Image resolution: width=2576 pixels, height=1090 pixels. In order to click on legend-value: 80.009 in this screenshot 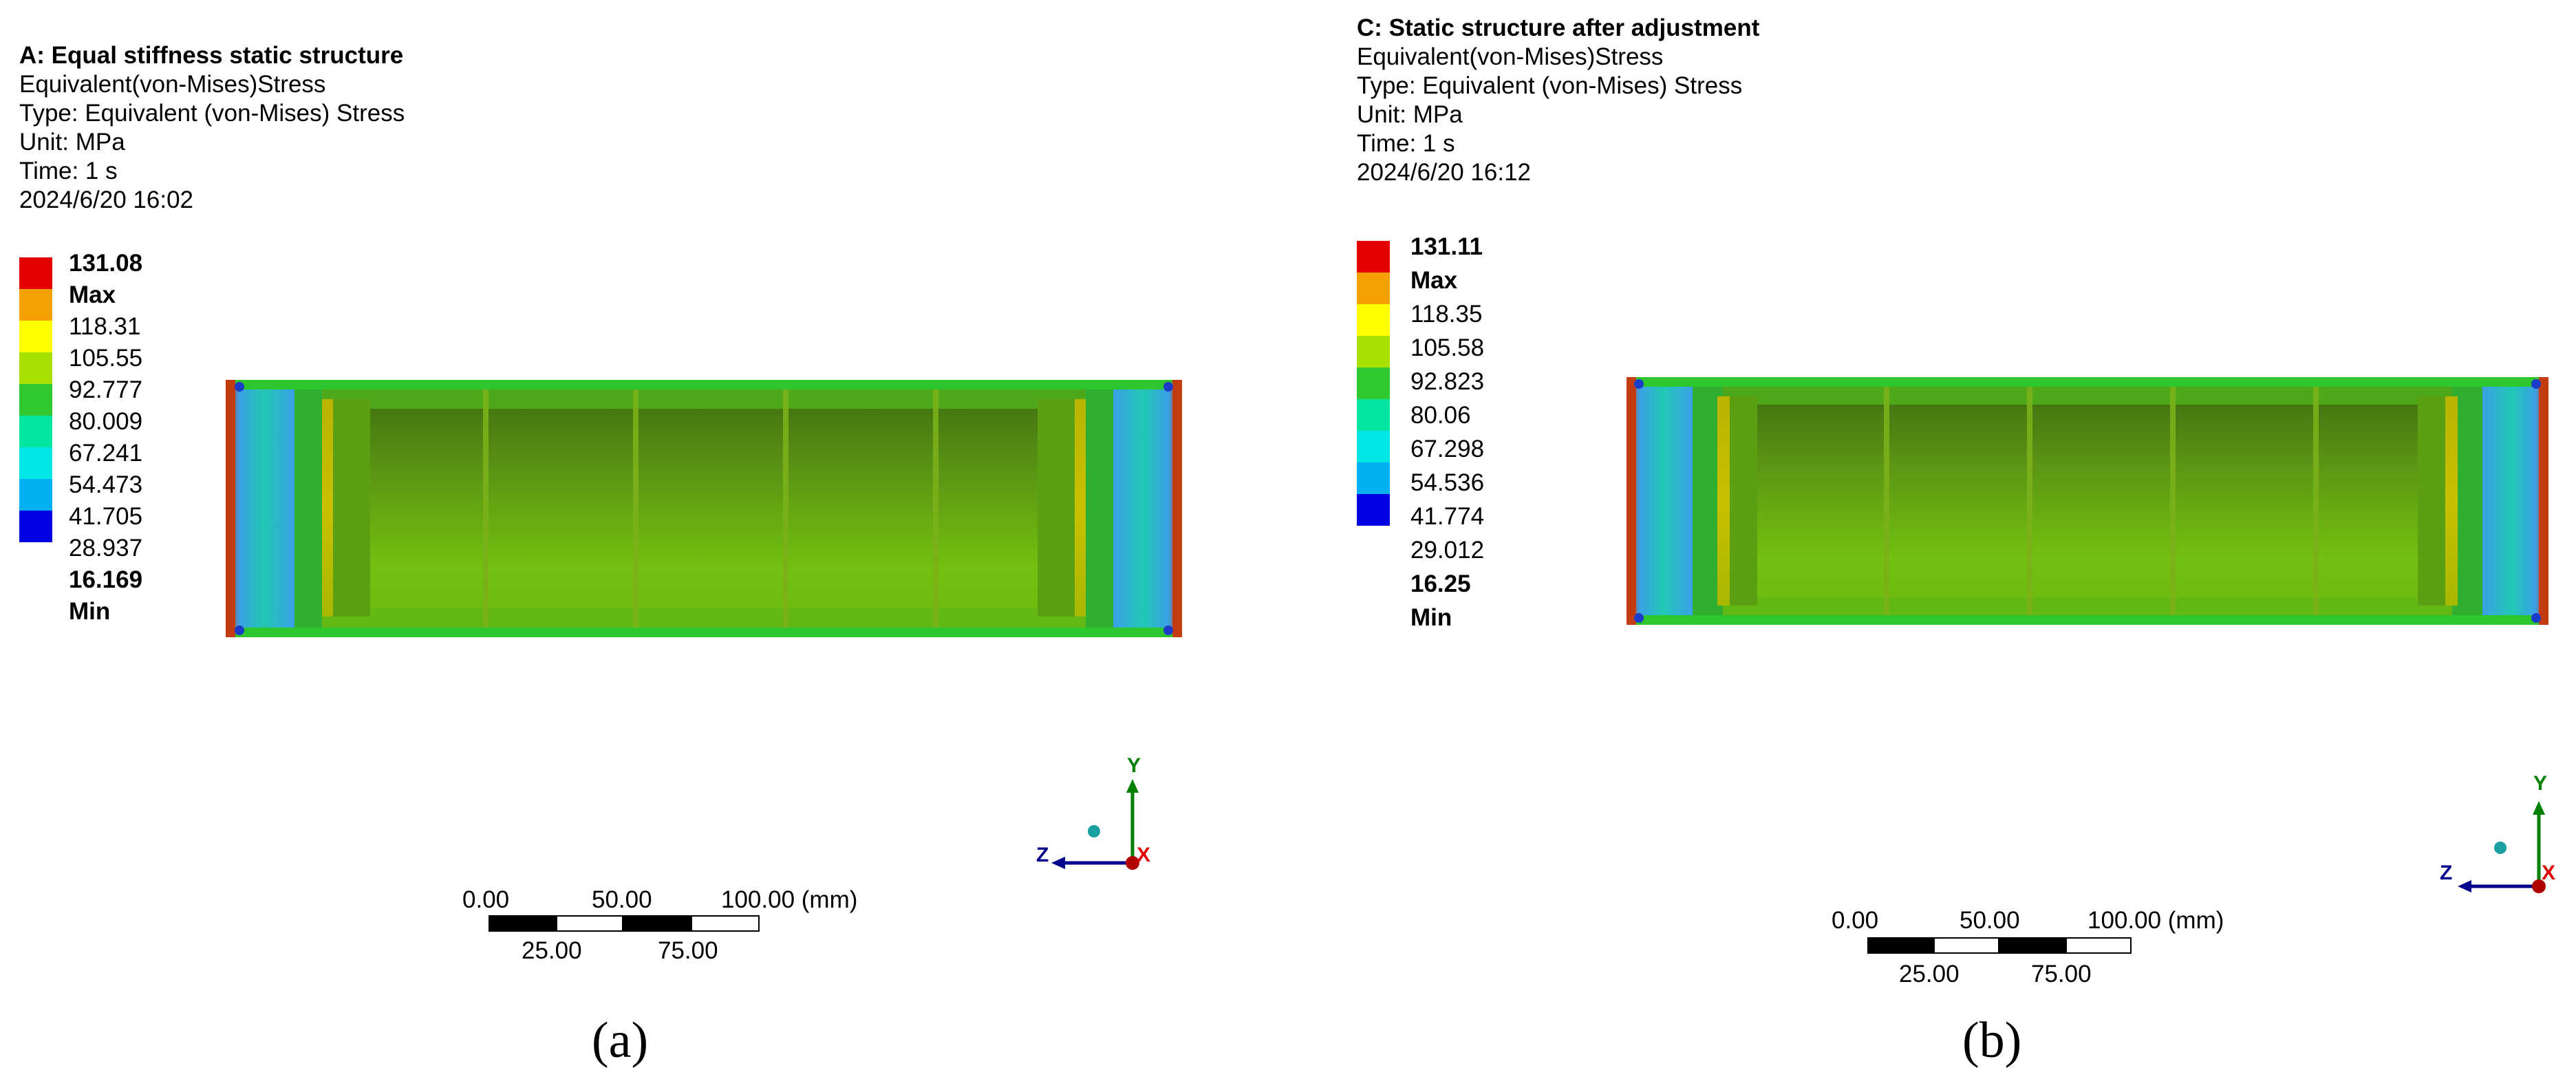, I will do `click(106, 422)`.